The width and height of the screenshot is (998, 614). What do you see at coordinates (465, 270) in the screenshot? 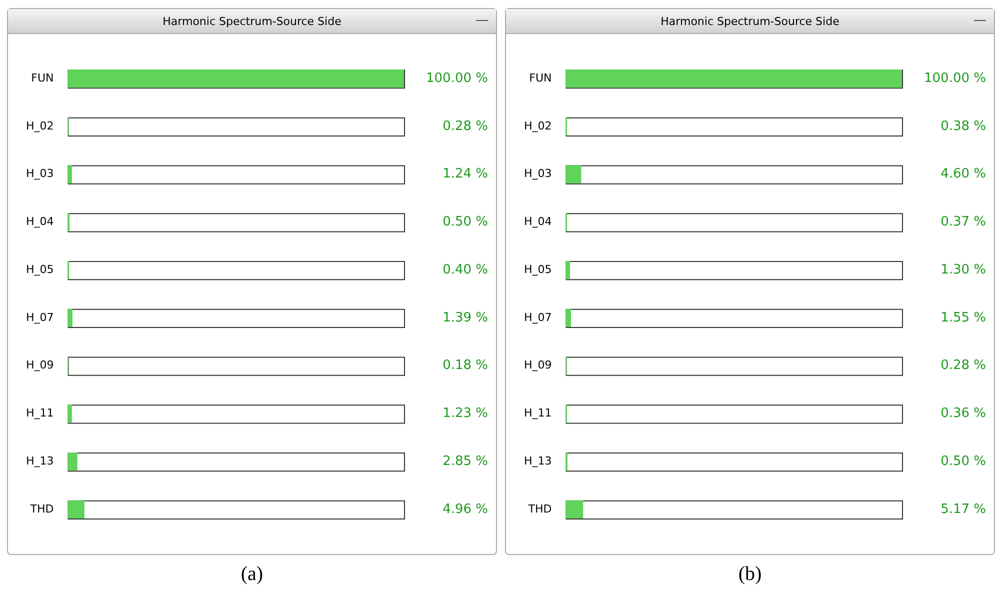
I see `data-label: 0.40 %` at bounding box center [465, 270].